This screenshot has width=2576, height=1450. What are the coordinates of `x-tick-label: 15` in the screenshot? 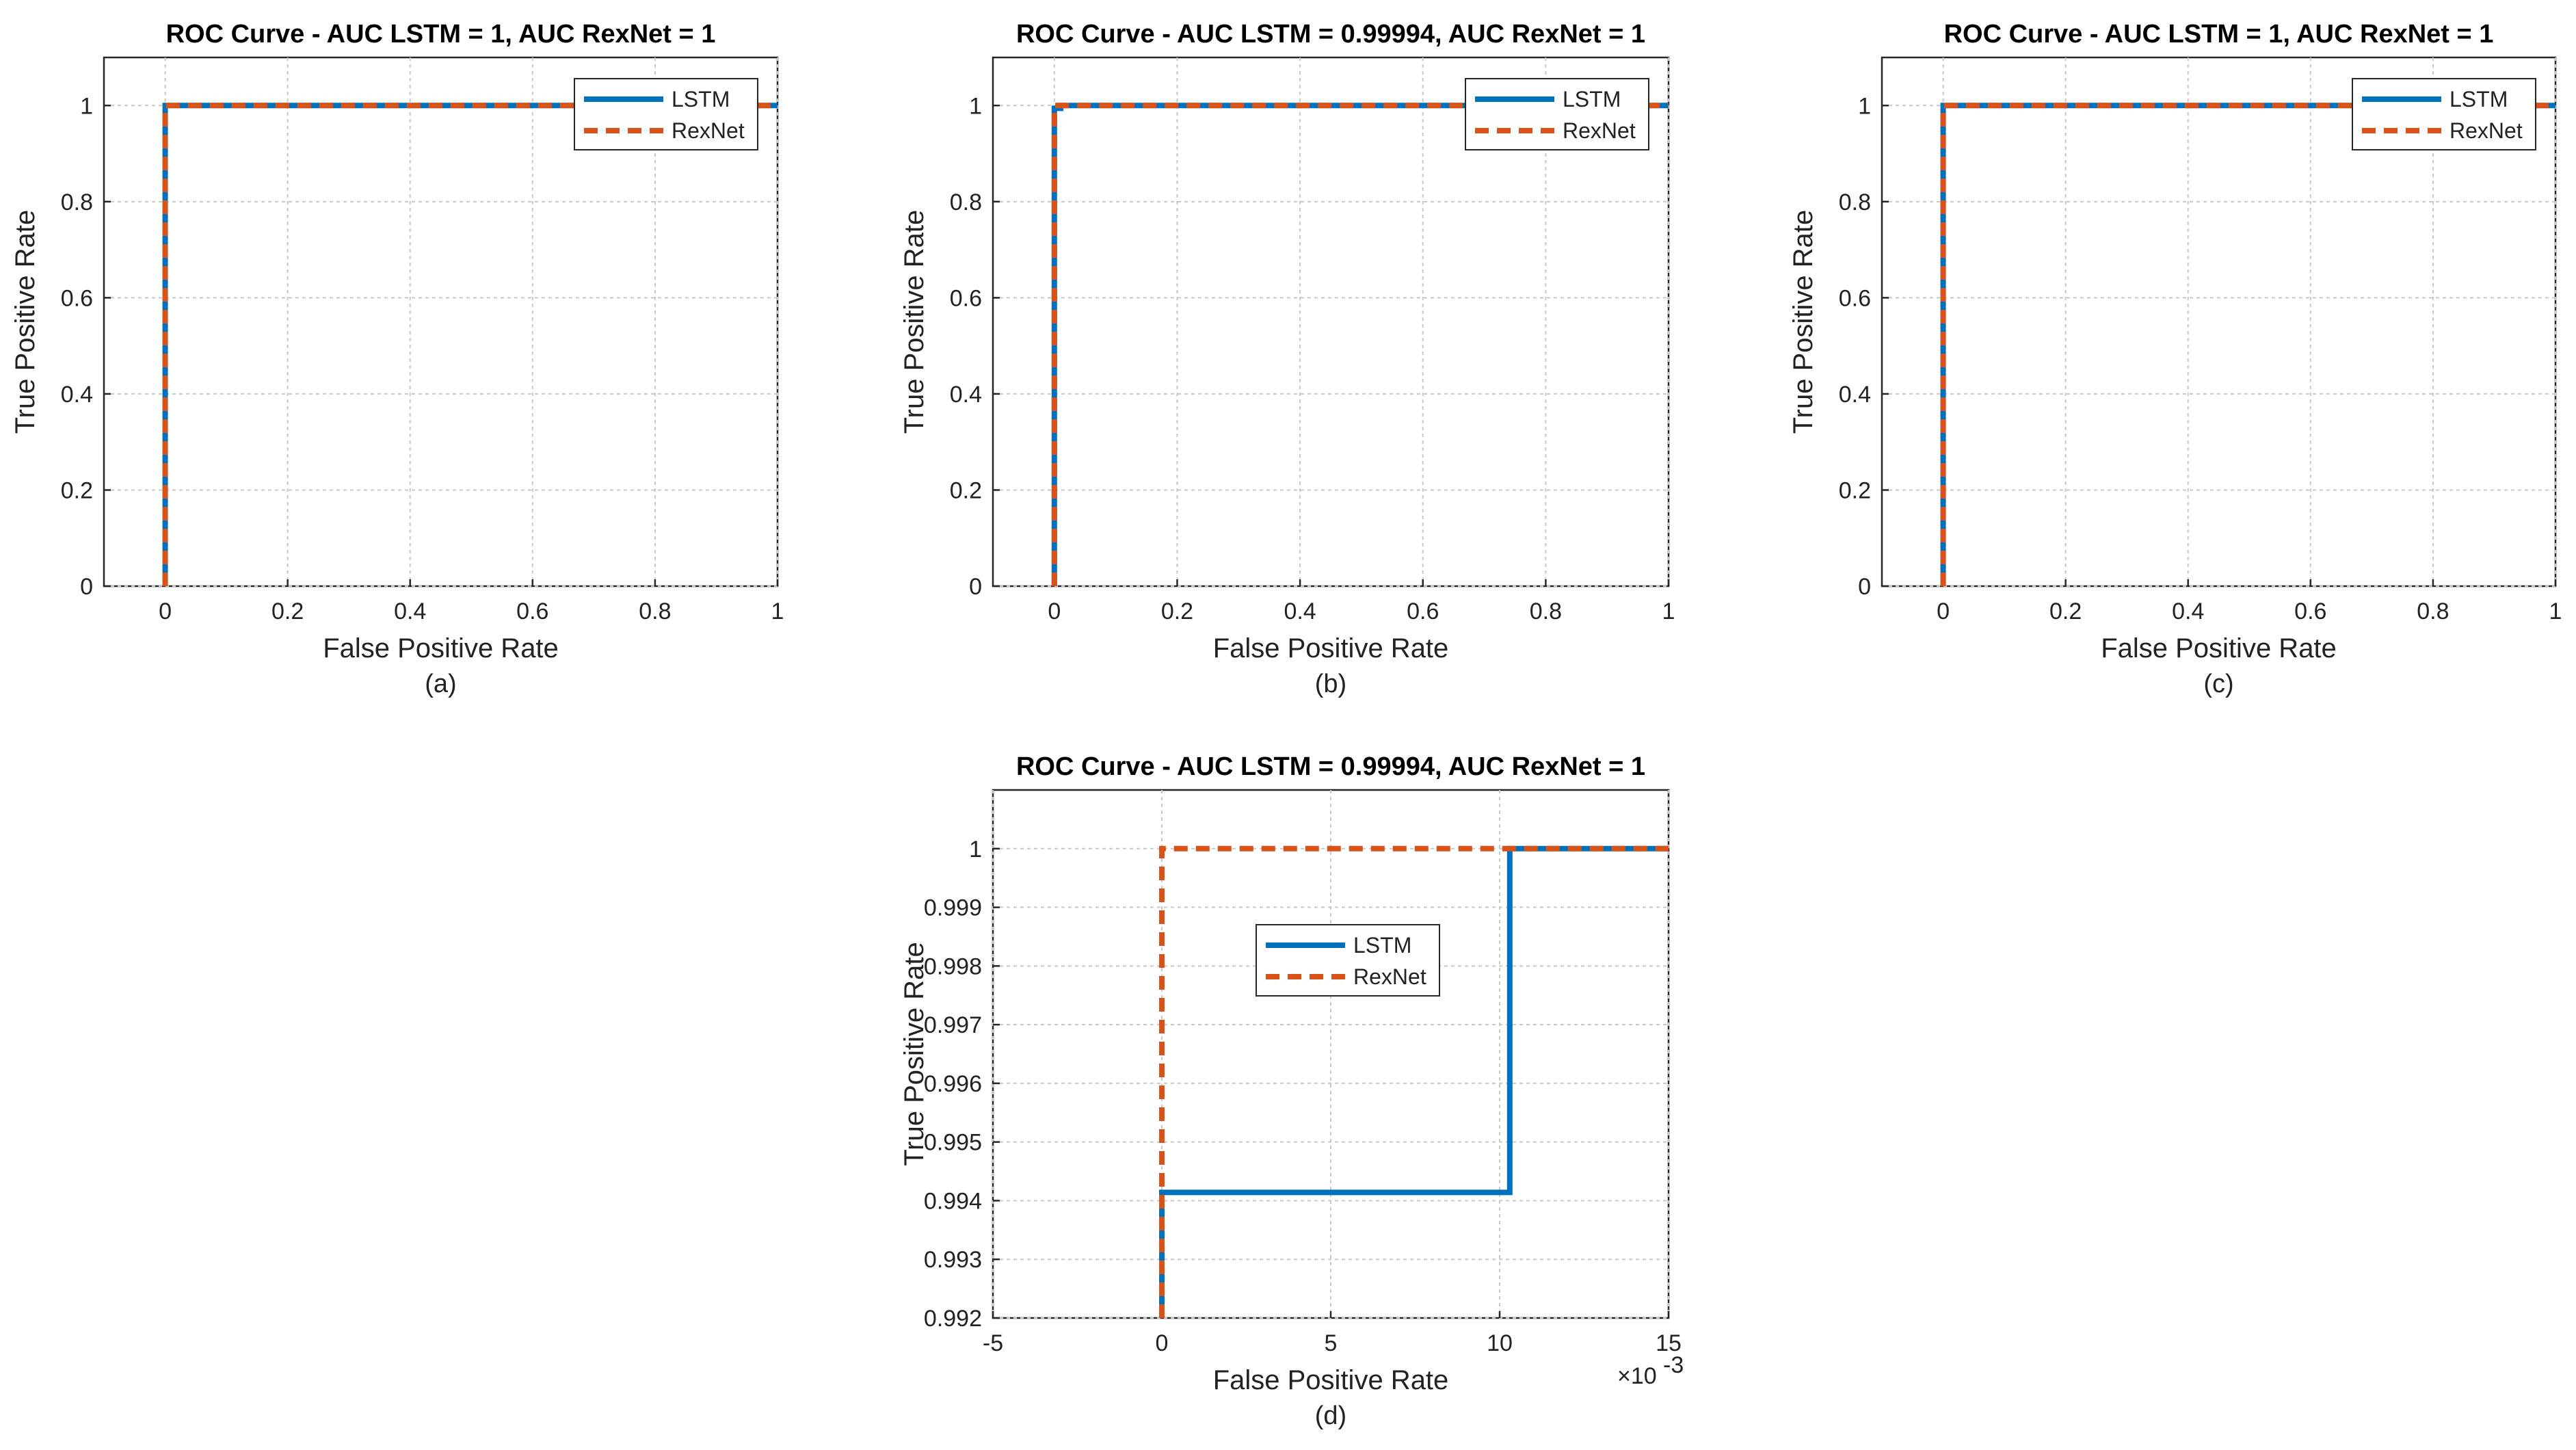 It's located at (1669, 1343).